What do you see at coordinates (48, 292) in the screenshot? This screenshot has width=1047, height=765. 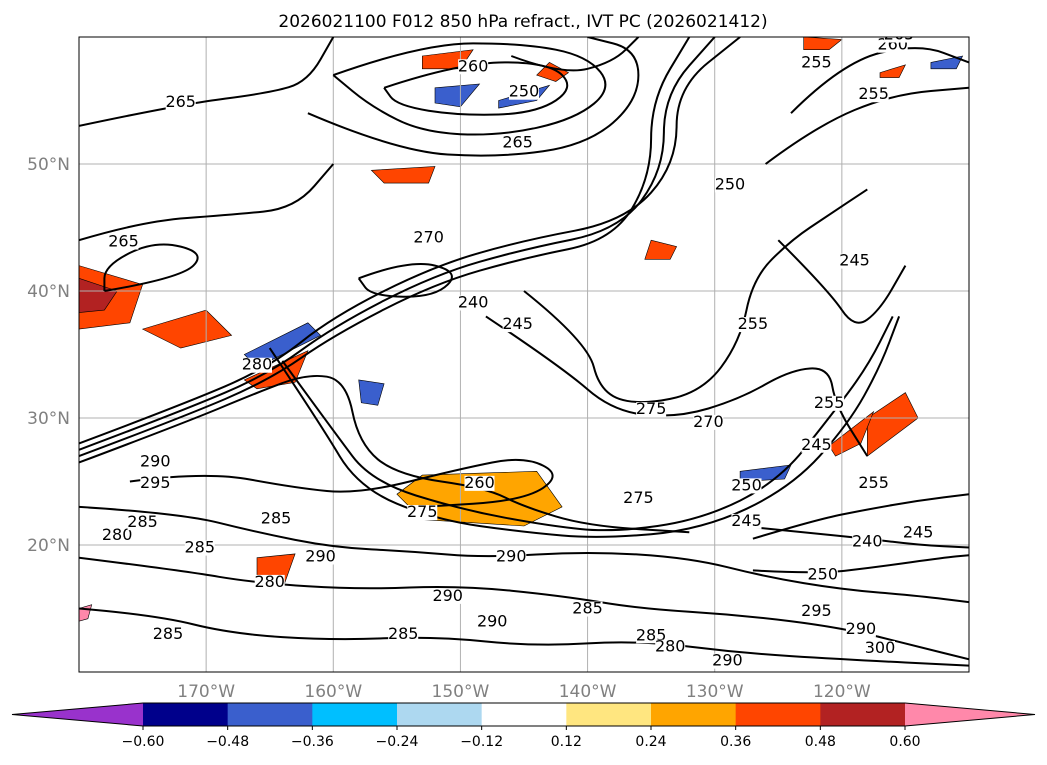 I see `lat-label-1: 40°N` at bounding box center [48, 292].